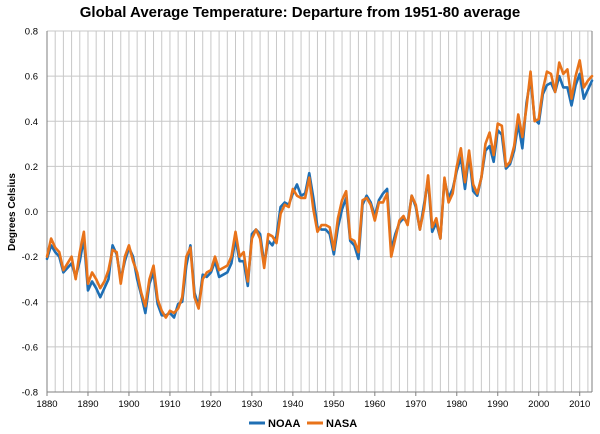  Describe the element at coordinates (30, 347) in the screenshot. I see `y-tick-label: -0.6` at that location.